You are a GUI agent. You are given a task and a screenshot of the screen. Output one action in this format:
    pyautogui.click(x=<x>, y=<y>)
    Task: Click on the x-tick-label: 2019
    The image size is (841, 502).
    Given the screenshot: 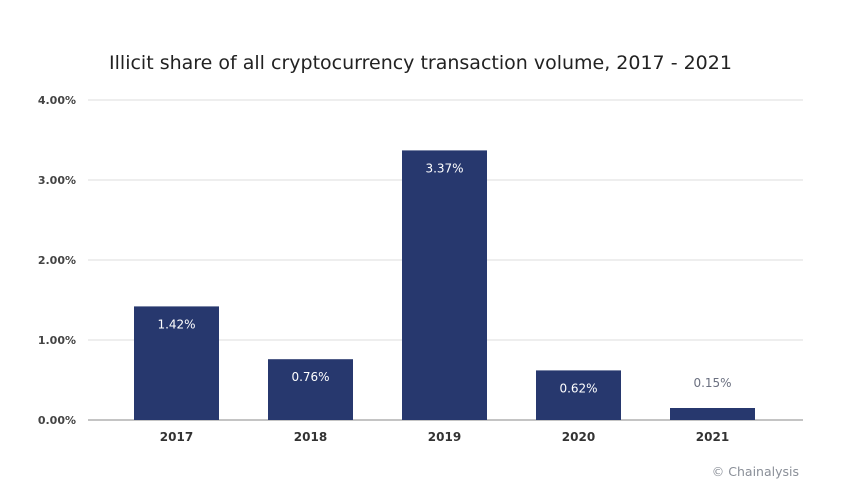 What is the action you would take?
    pyautogui.click(x=444, y=437)
    